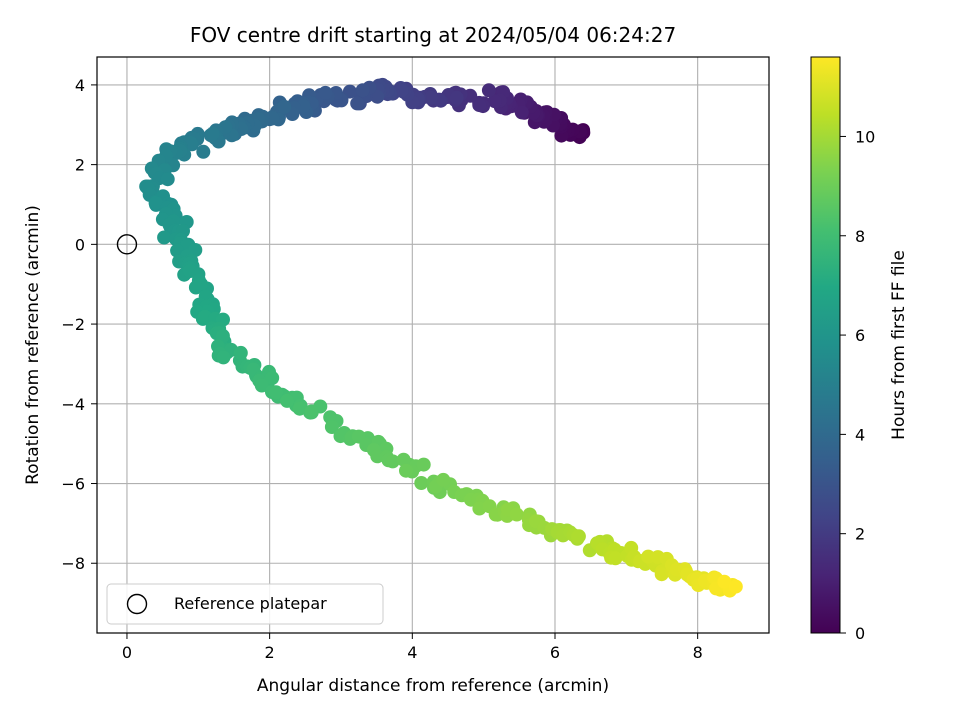 This screenshot has width=960, height=720. Describe the element at coordinates (860, 236) in the screenshot. I see `colorbar-tick-label: 8` at that location.